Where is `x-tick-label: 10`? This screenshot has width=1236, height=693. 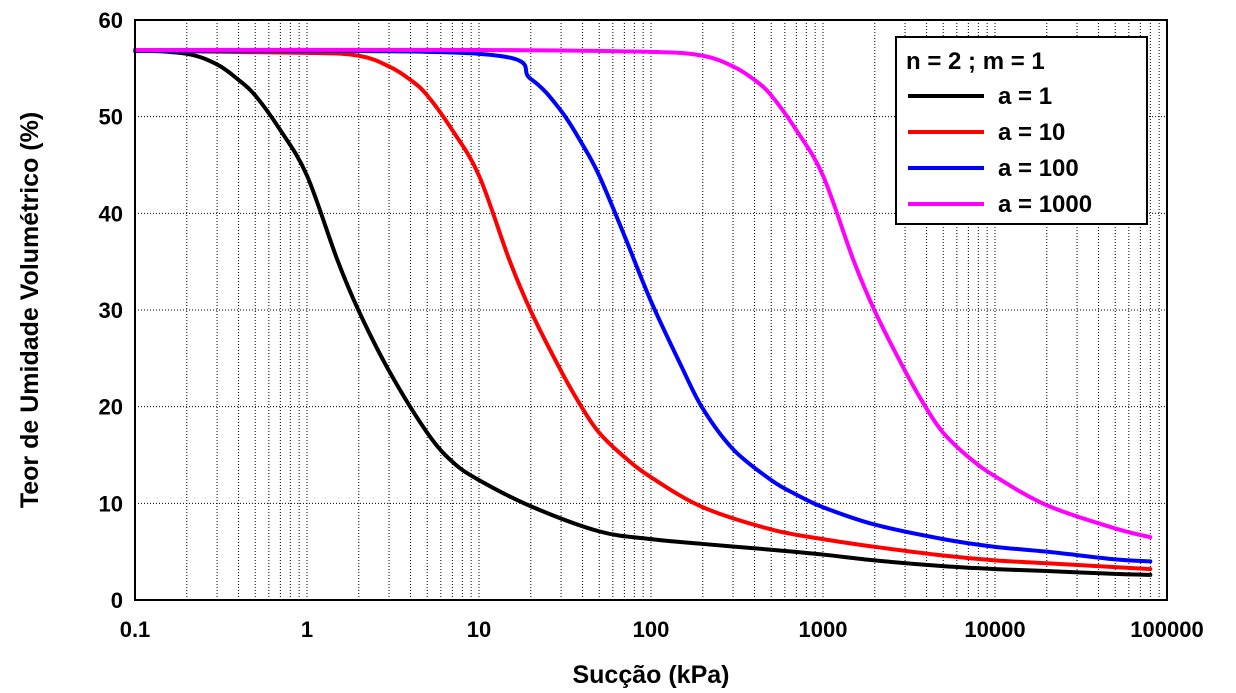
x-tick-label: 10 is located at coordinates (479, 629).